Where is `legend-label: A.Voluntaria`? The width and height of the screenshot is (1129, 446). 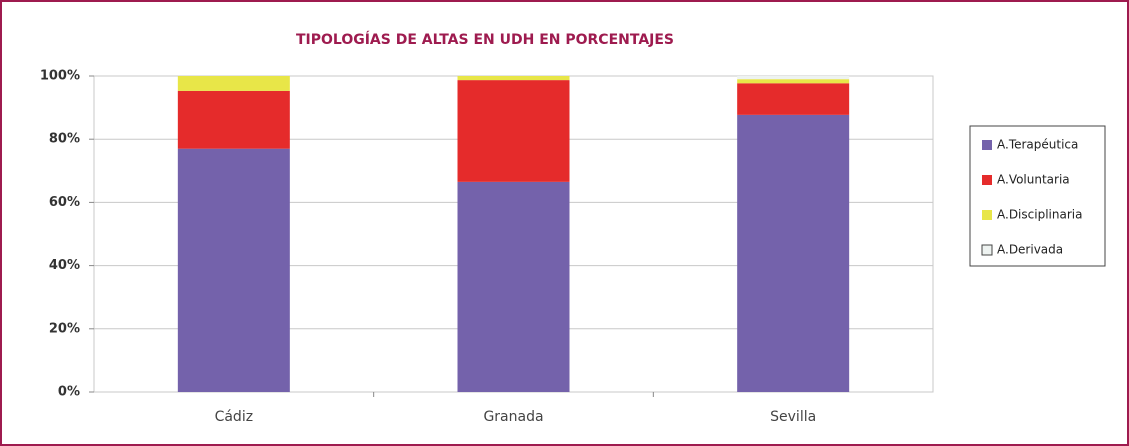
legend-label: A.Voluntaria is located at coordinates (1033, 180).